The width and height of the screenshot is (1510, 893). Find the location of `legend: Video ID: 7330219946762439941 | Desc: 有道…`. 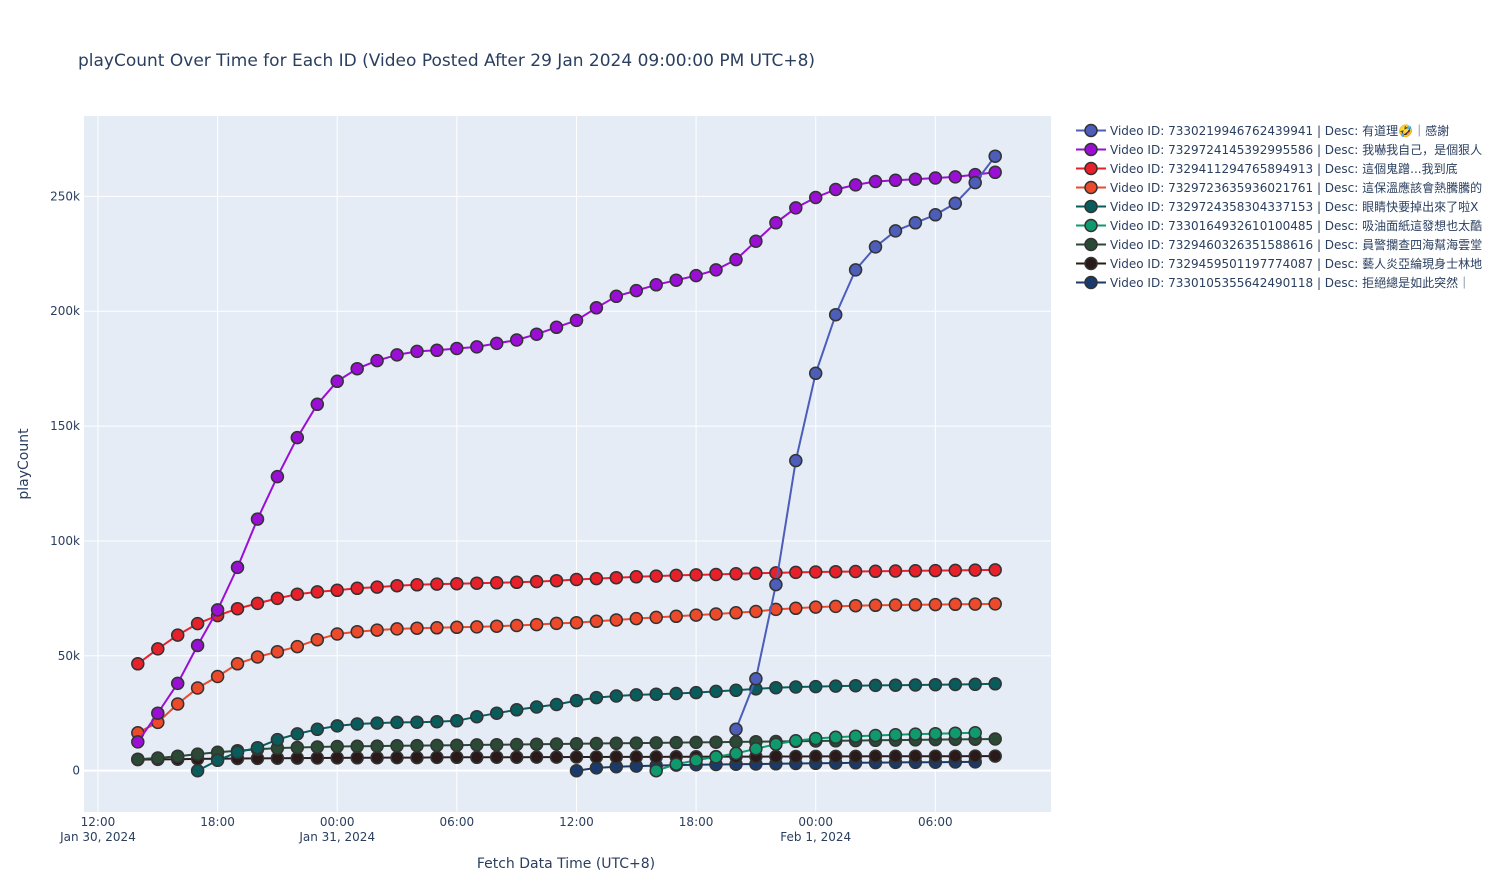

legend: Video ID: 7330219946762439941 | Desc: 有道… is located at coordinates (1287, 206).